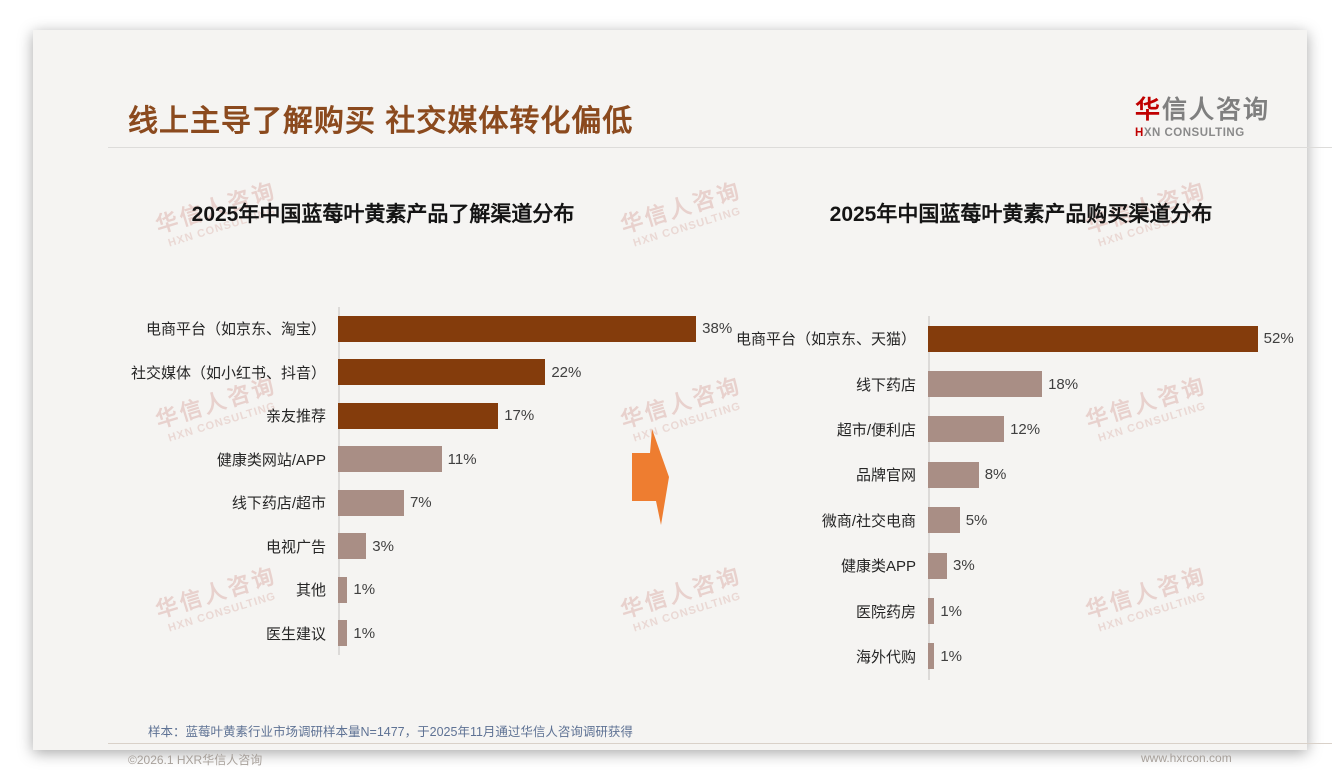 The height and width of the screenshot is (780, 1340). I want to click on right-chart-axis, so click(929, 498).